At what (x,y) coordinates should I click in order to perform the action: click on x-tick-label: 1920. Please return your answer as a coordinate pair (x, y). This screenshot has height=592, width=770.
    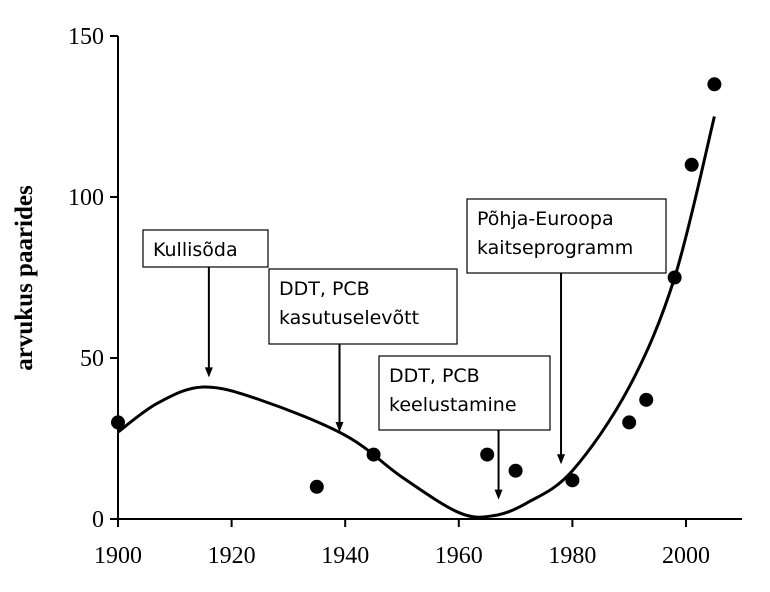
    Looking at the image, I should click on (232, 556).